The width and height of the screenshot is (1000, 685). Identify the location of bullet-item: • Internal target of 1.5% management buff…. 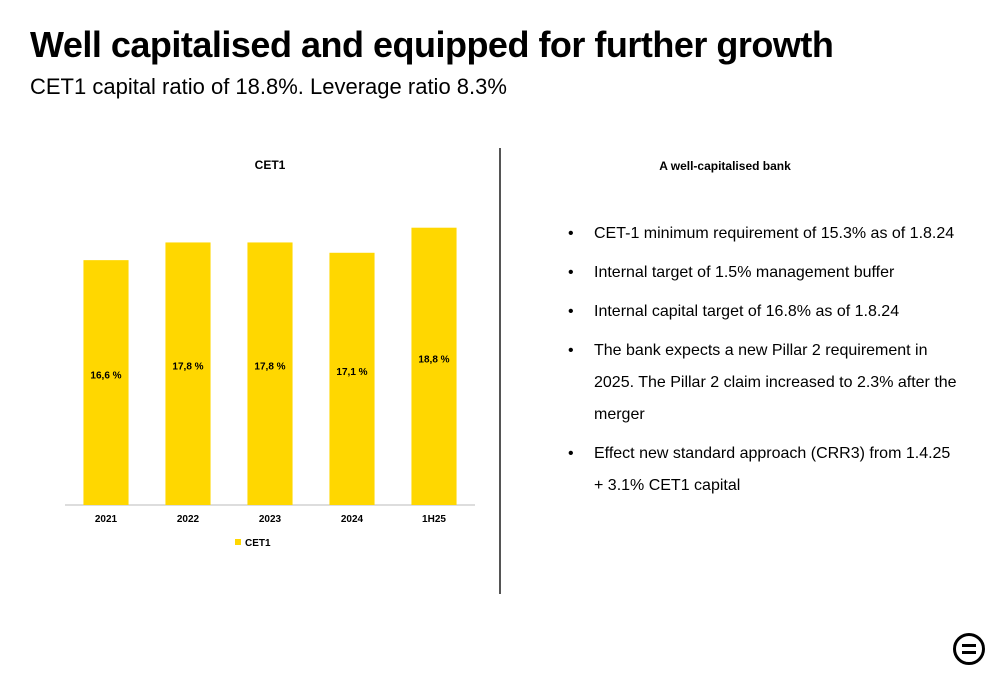
(731, 272).